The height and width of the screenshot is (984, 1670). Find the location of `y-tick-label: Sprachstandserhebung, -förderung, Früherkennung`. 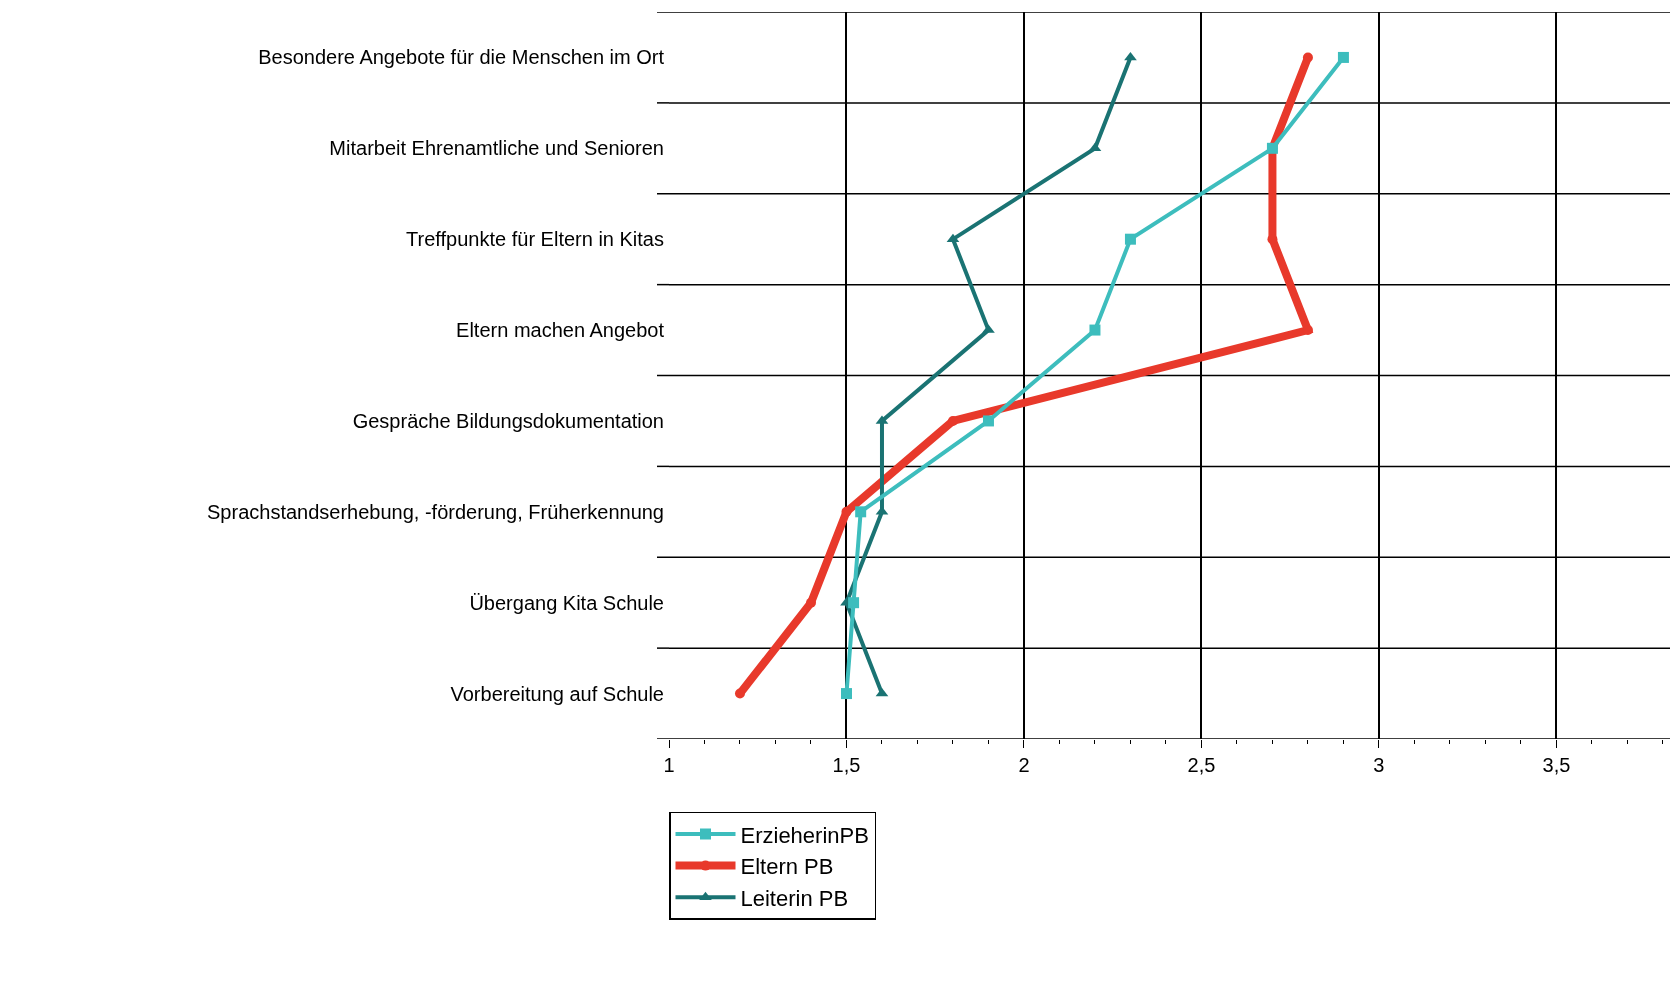

y-tick-label: Sprachstandserhebung, -förderung, Früherkennung is located at coordinates (435, 511).